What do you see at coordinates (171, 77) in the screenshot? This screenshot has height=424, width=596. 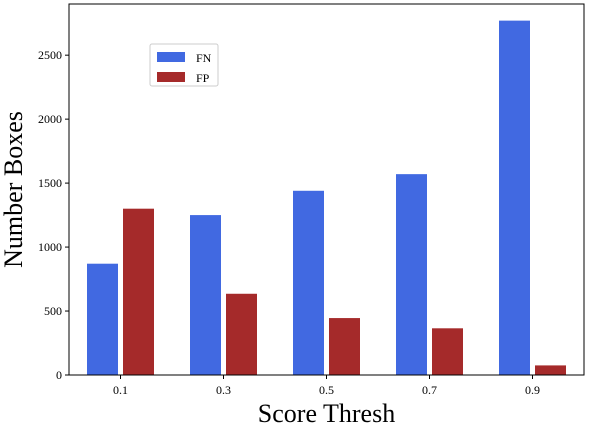 I see `legend-swatch-fp` at bounding box center [171, 77].